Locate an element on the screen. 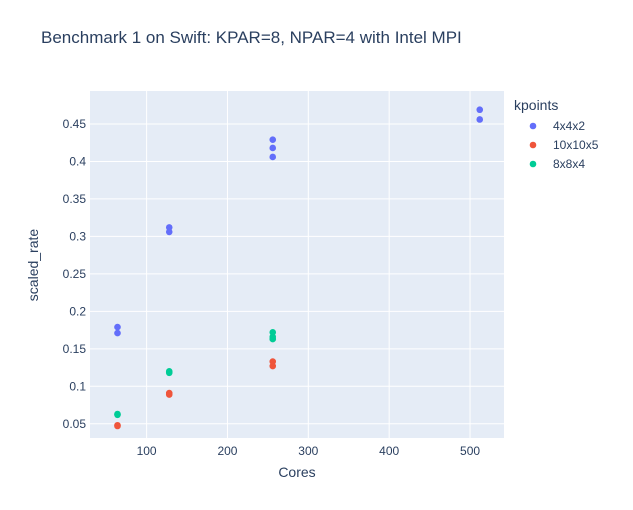 The image size is (633, 510). legend-label: 10x10x5 is located at coordinates (576, 145).